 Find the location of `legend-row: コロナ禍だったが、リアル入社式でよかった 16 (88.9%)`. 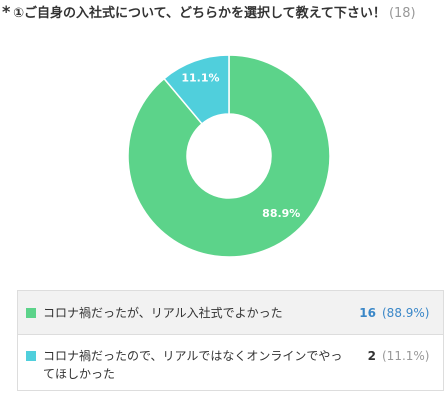

legend-row: コロナ禍だったが、リアル入社式でよかった 16 (88.9%) is located at coordinates (230, 313).